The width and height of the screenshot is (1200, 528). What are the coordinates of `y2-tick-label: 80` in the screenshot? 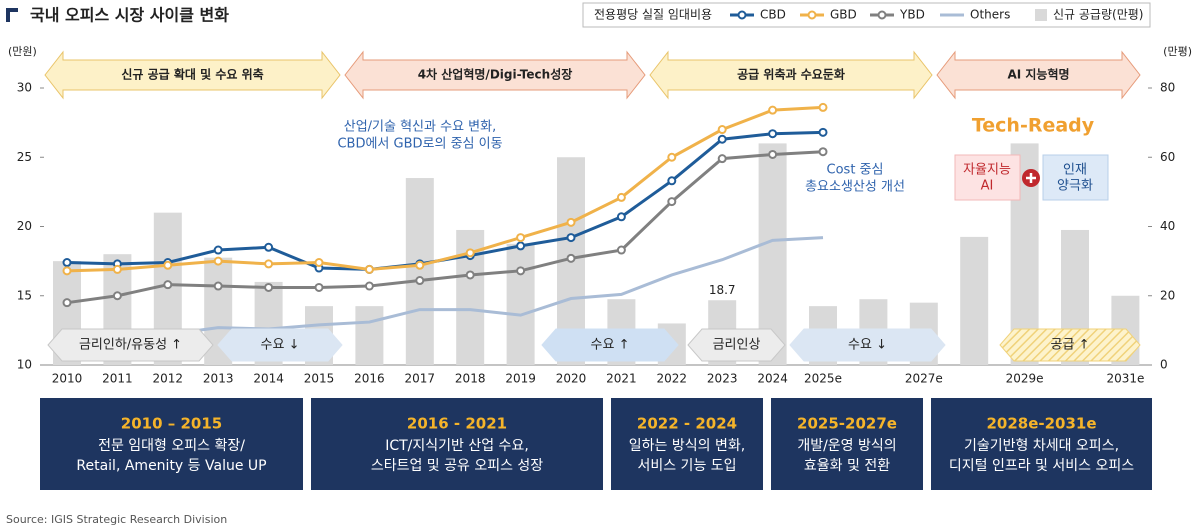 It's located at (1167, 88).